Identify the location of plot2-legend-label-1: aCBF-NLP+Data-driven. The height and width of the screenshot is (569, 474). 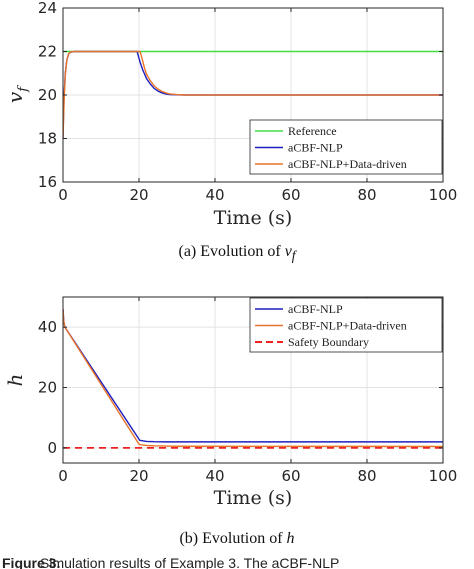
(347, 326).